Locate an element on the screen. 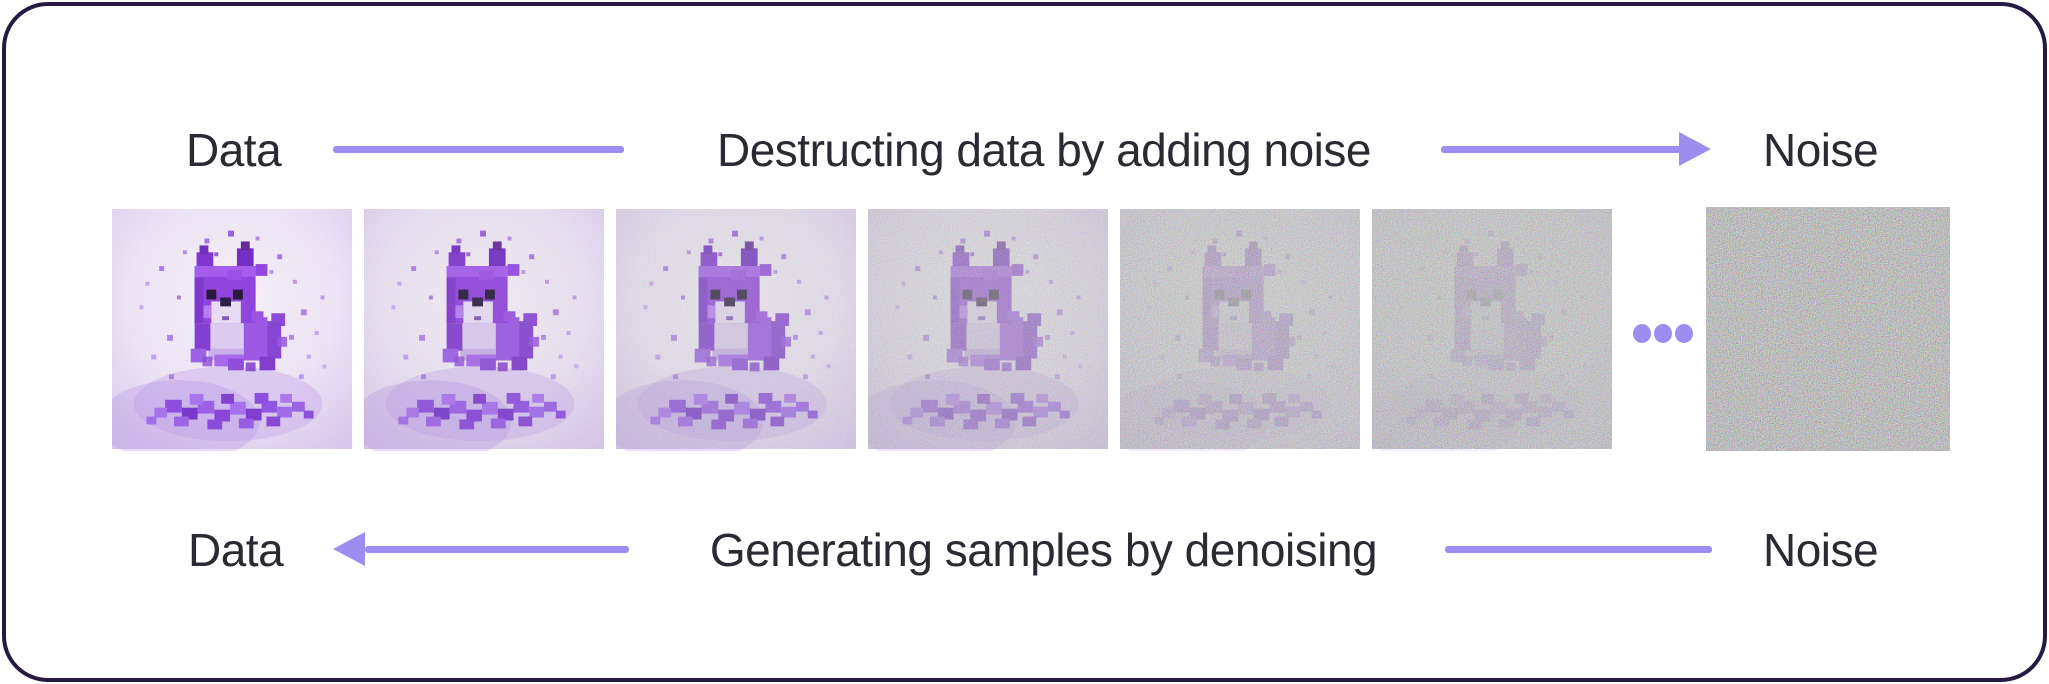 This screenshot has width=2049, height=684. top-left-flow-line is located at coordinates (478, 149).